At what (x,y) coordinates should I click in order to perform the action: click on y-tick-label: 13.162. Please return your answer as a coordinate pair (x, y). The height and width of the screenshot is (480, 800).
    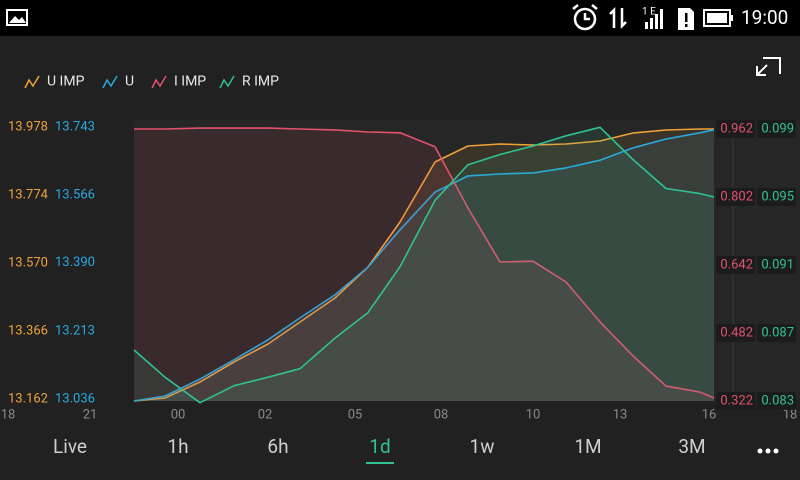
    Looking at the image, I should click on (28, 398).